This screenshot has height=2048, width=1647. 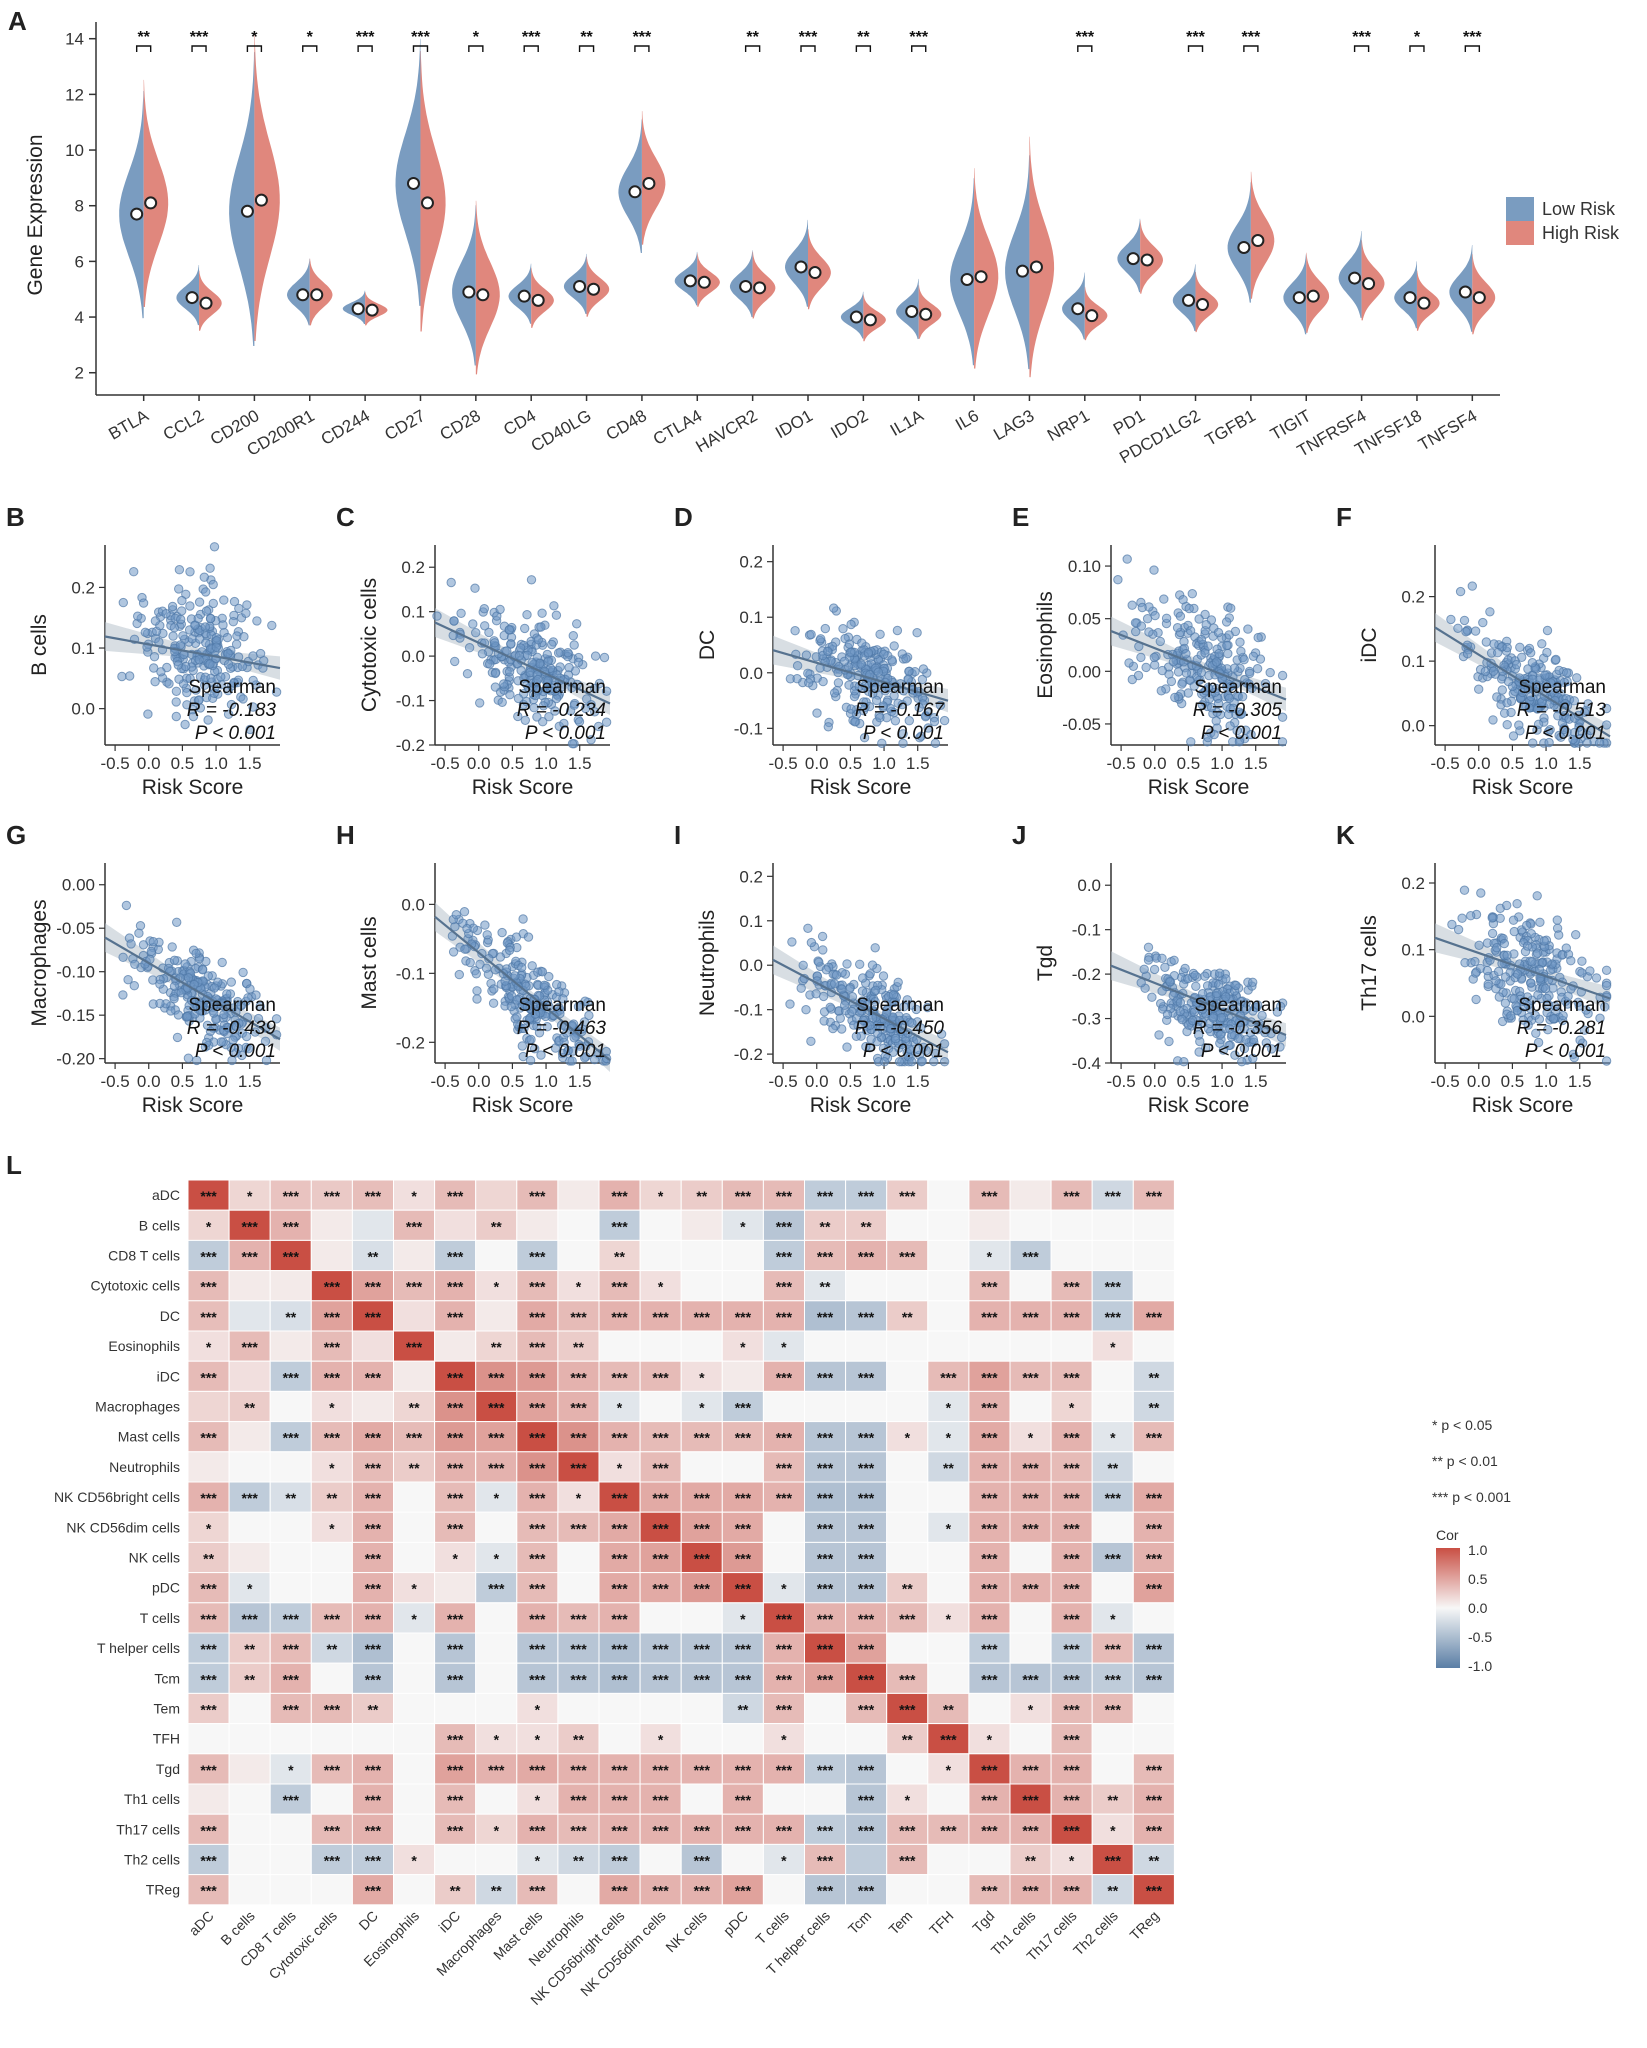 I want to click on sig-bracket-BTLA, so click(x=143, y=48).